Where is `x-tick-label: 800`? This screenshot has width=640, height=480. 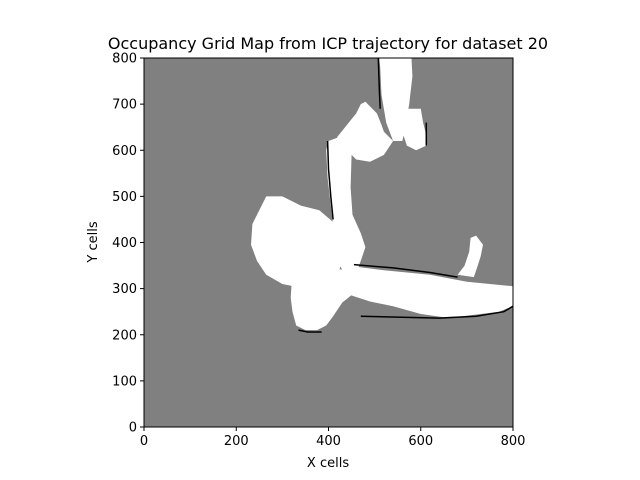 x-tick-label: 800 is located at coordinates (513, 441).